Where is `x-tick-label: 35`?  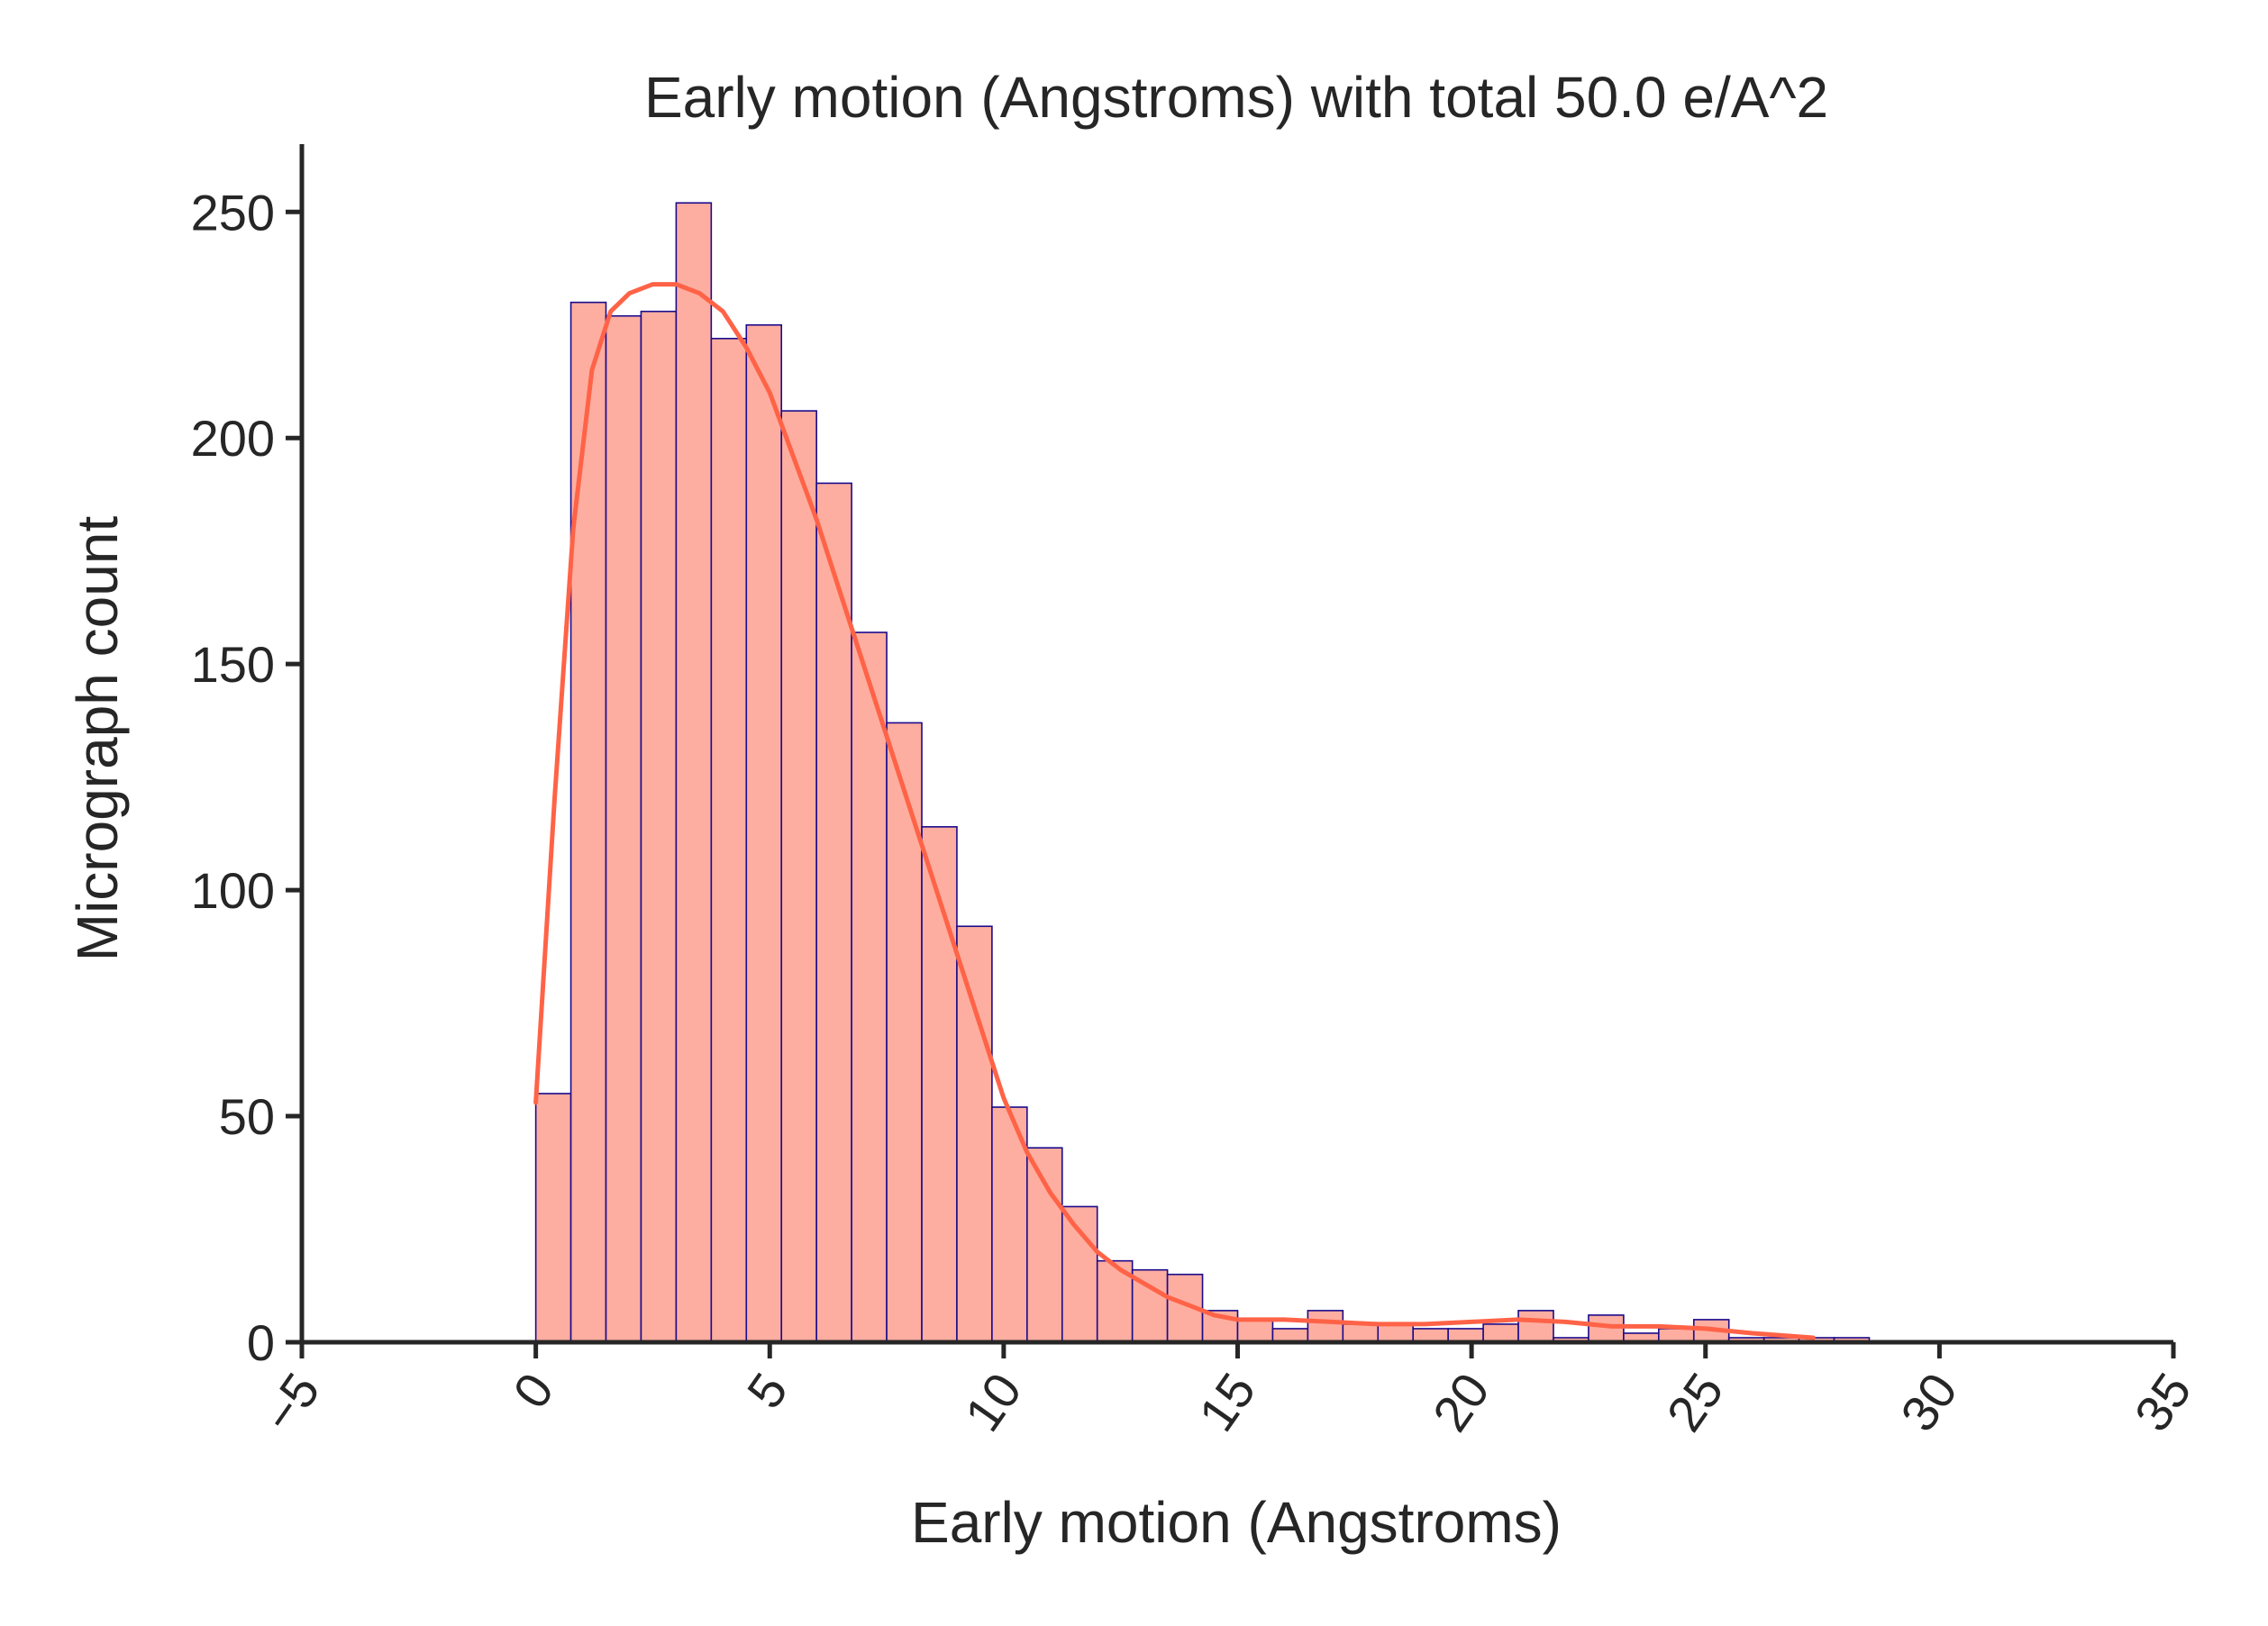
x-tick-label: 35 is located at coordinates (2162, 1402).